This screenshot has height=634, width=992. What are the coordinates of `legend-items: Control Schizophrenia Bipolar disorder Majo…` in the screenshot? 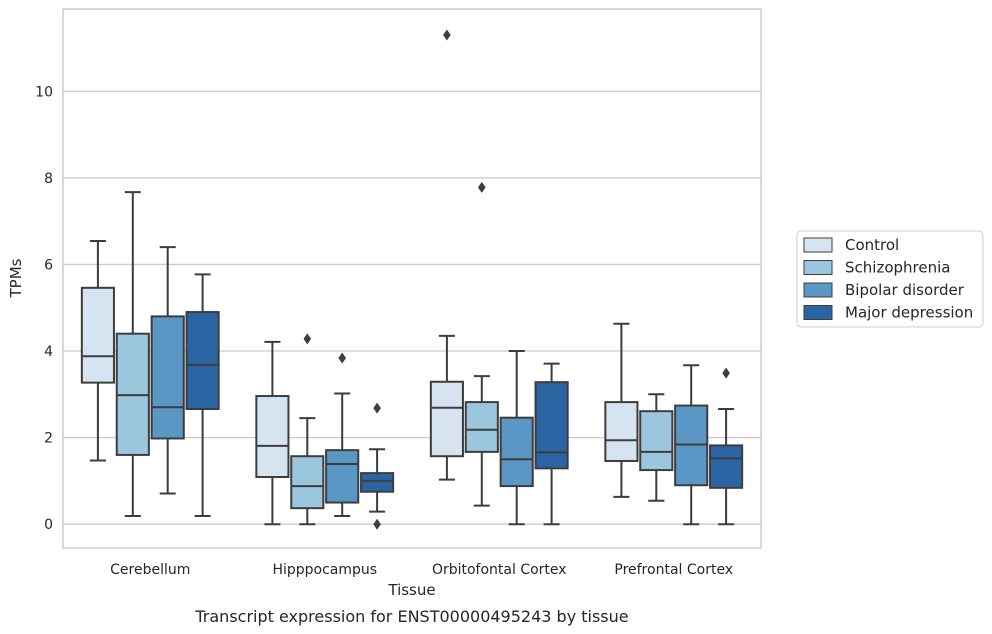 It's located at (888, 279).